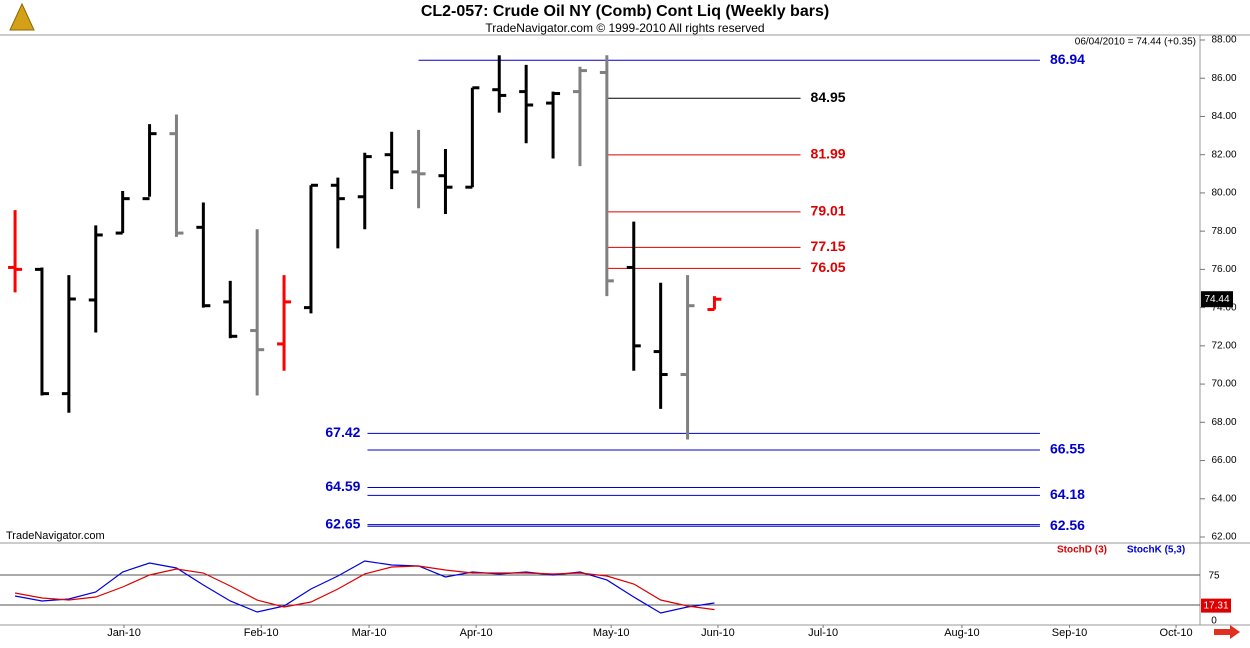 The height and width of the screenshot is (648, 1250). I want to click on y-tick-label: 80.00, so click(1223, 193).